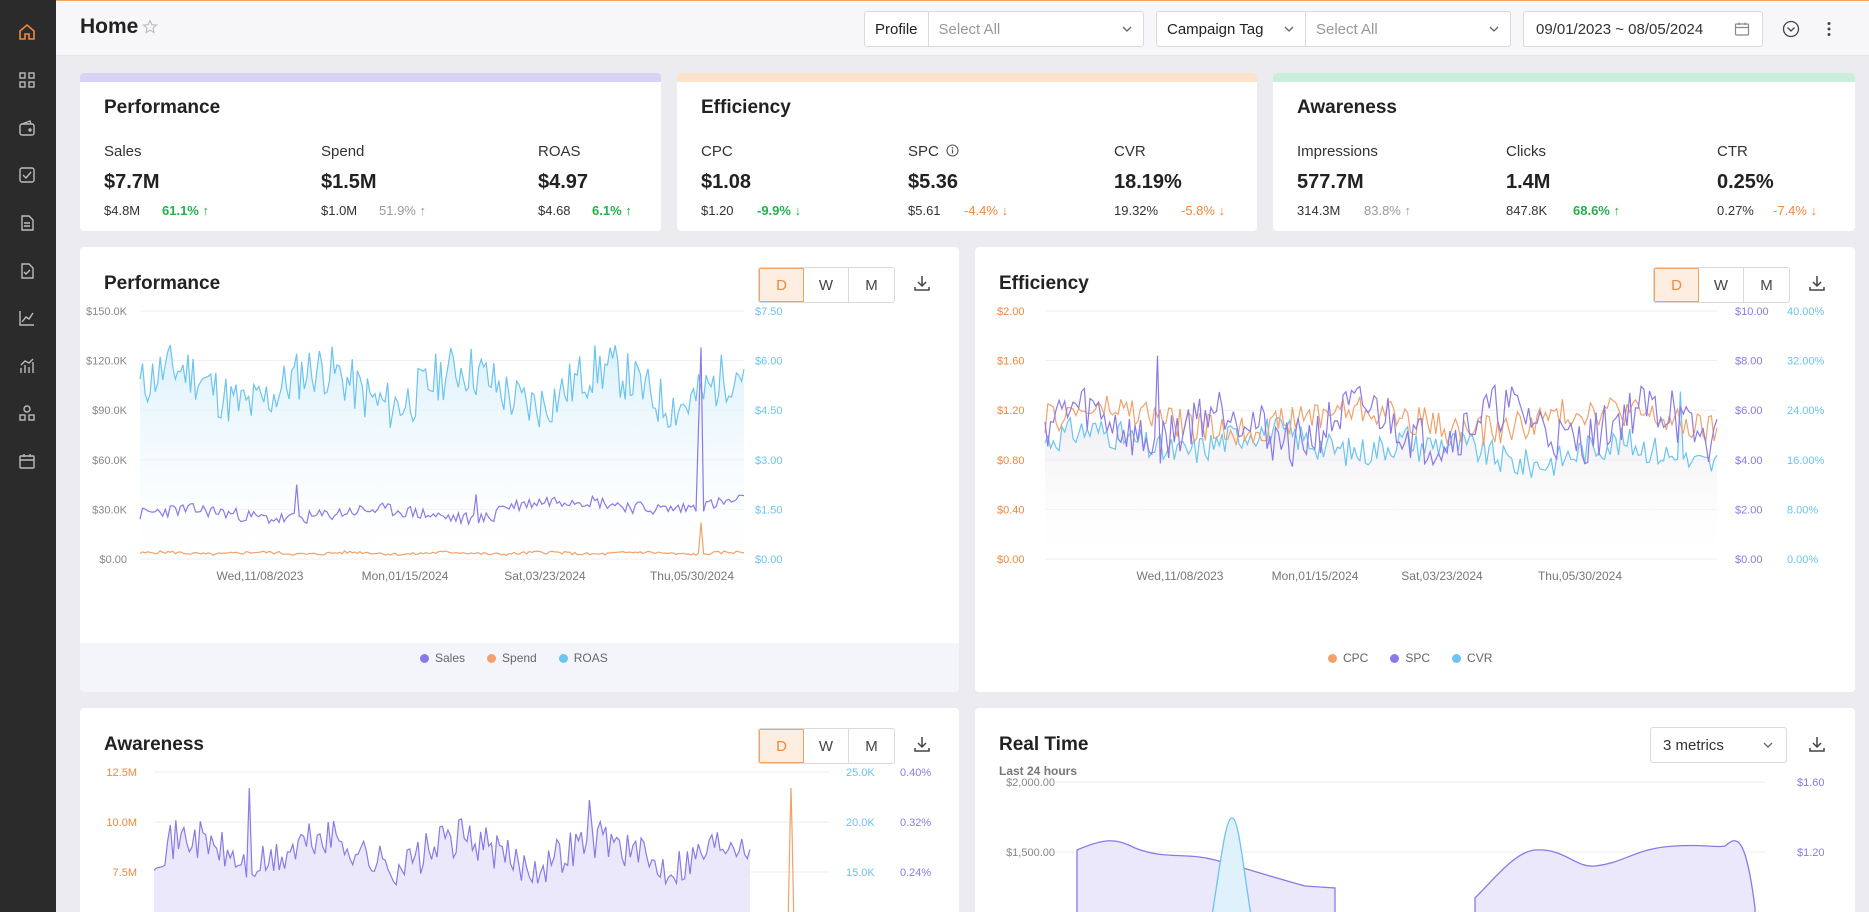  What do you see at coordinates (1749, 461) in the screenshot?
I see `y-tick-right: $4.00` at bounding box center [1749, 461].